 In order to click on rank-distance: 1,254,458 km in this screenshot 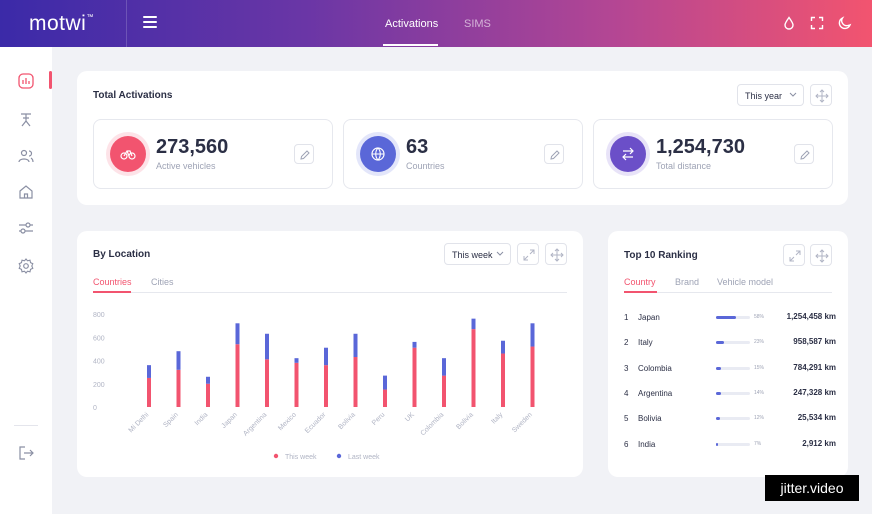, I will do `click(811, 316)`.